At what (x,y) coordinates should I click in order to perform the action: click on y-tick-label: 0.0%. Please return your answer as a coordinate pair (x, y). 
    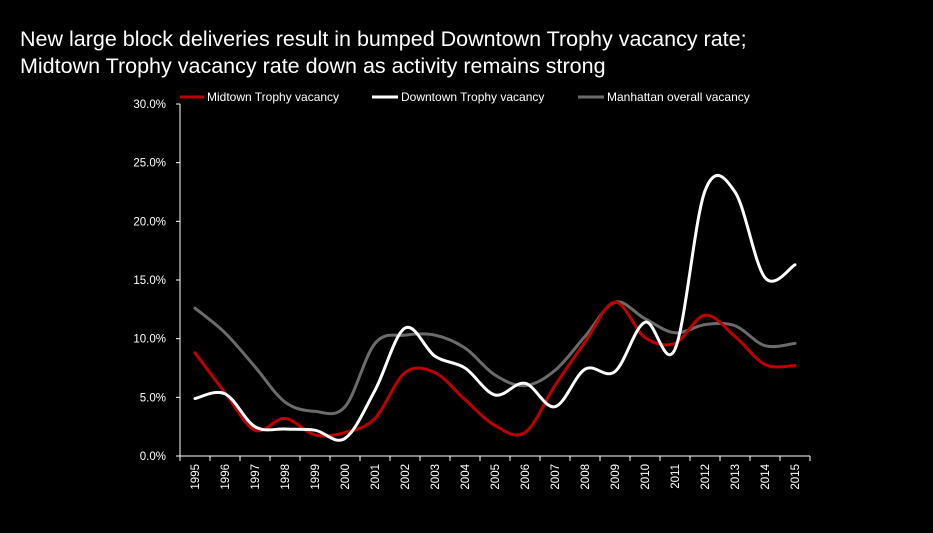
    Looking at the image, I should click on (153, 457).